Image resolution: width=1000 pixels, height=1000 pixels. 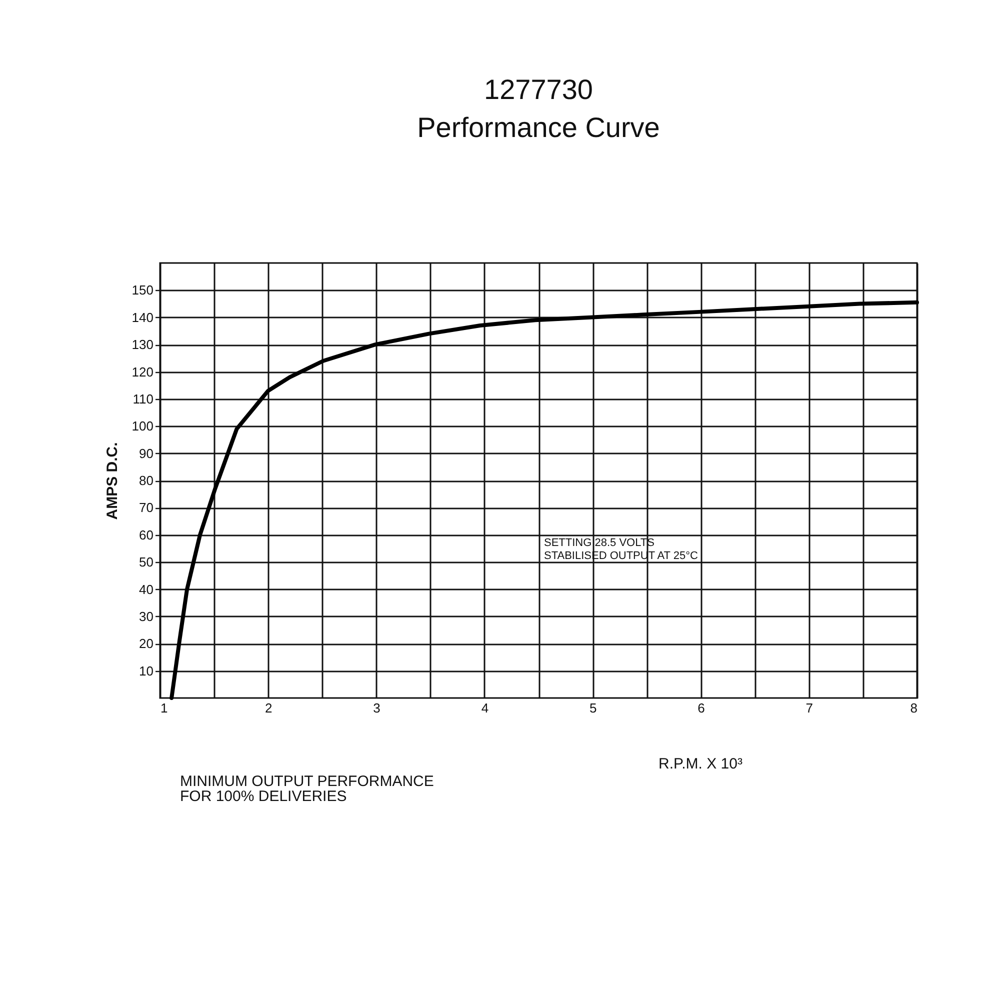 What do you see at coordinates (809, 708) in the screenshot?
I see `x-tick-label: 7` at bounding box center [809, 708].